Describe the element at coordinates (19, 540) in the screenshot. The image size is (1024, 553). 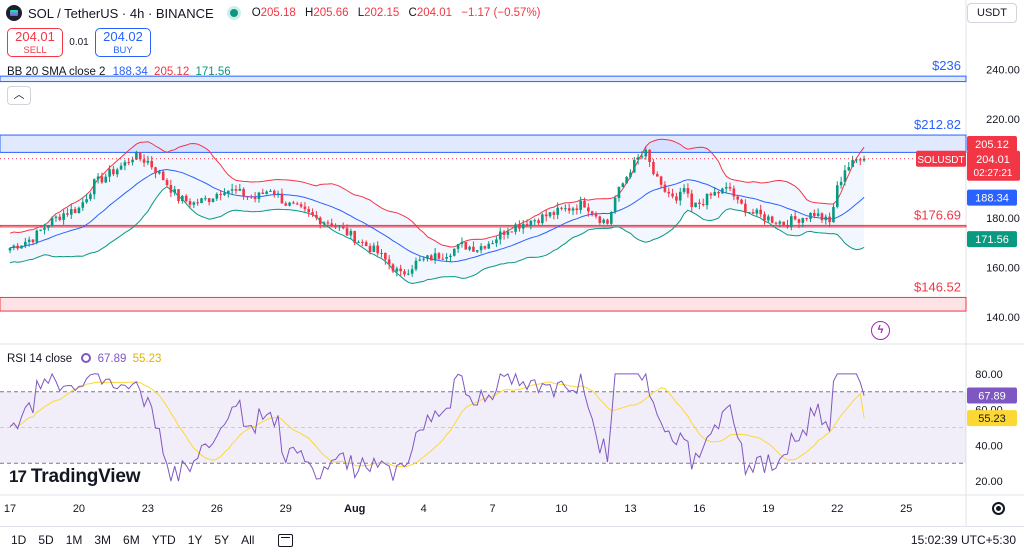
I see `timeframe-1d: 1D` at that location.